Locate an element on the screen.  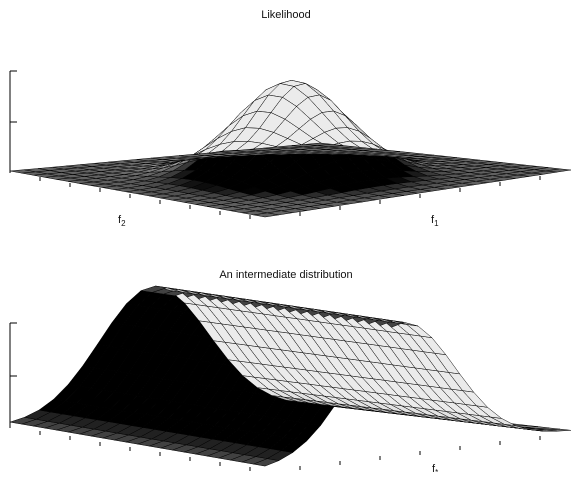
intermediate-xlabel: f* is located at coordinates (435, 470).